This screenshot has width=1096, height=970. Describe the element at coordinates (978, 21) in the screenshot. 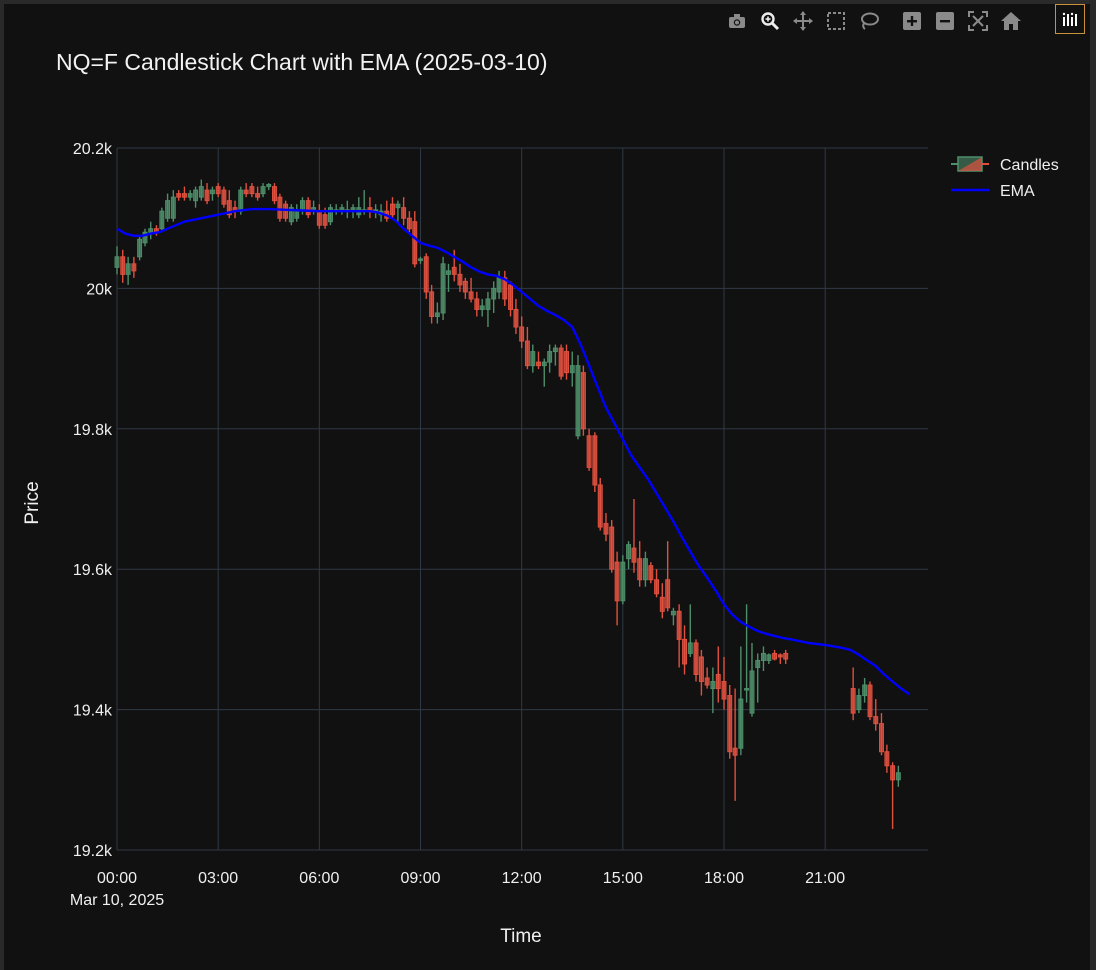

I see `autoscale-icon` at that location.